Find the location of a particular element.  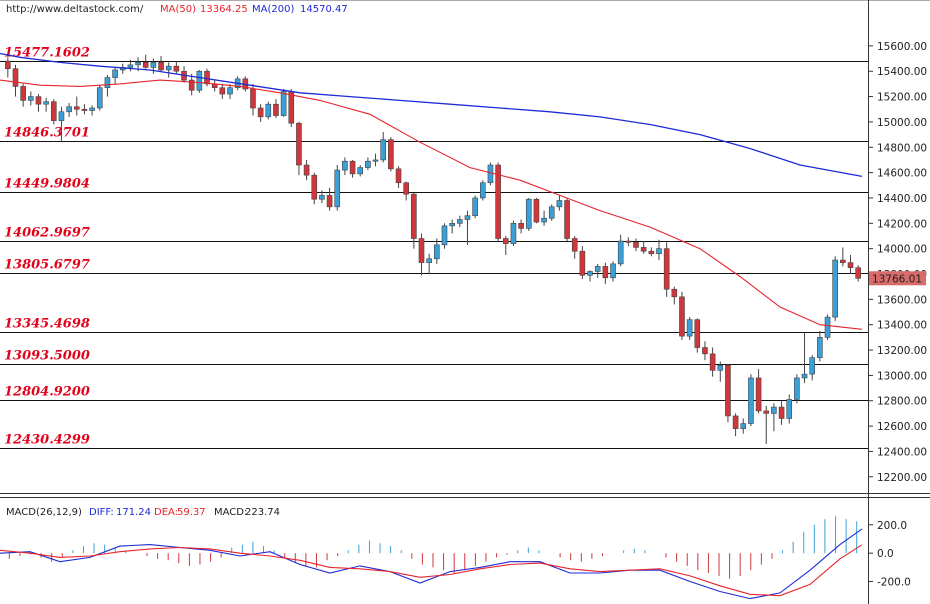

price-tick-label: 15600.00 is located at coordinates (902, 47).